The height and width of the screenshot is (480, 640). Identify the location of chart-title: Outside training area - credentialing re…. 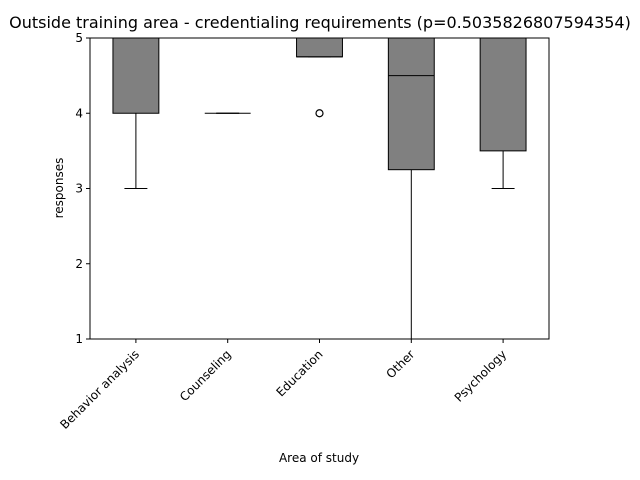
(320, 22).